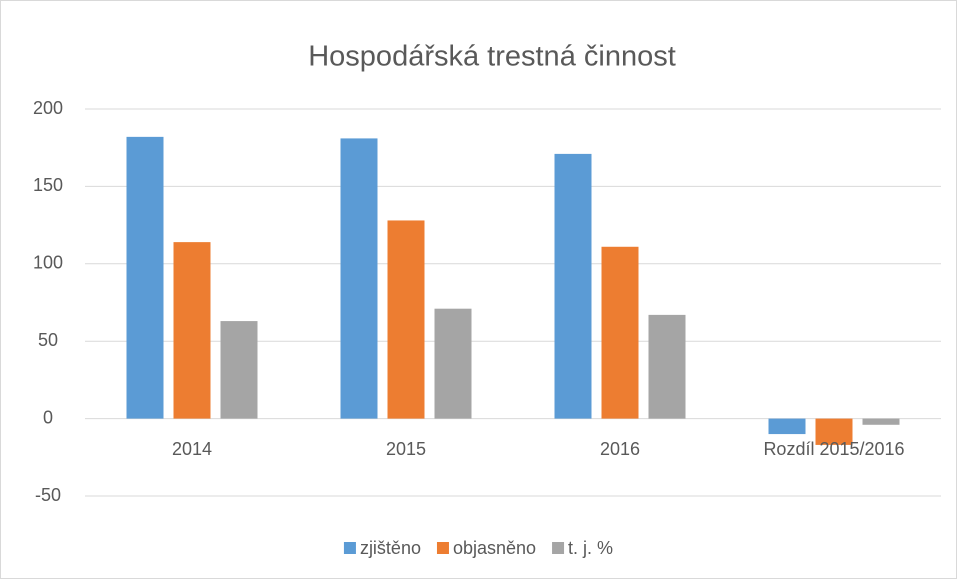 This screenshot has width=957, height=579. Describe the element at coordinates (48, 185) in the screenshot. I see `y-tick-label: 150` at that location.